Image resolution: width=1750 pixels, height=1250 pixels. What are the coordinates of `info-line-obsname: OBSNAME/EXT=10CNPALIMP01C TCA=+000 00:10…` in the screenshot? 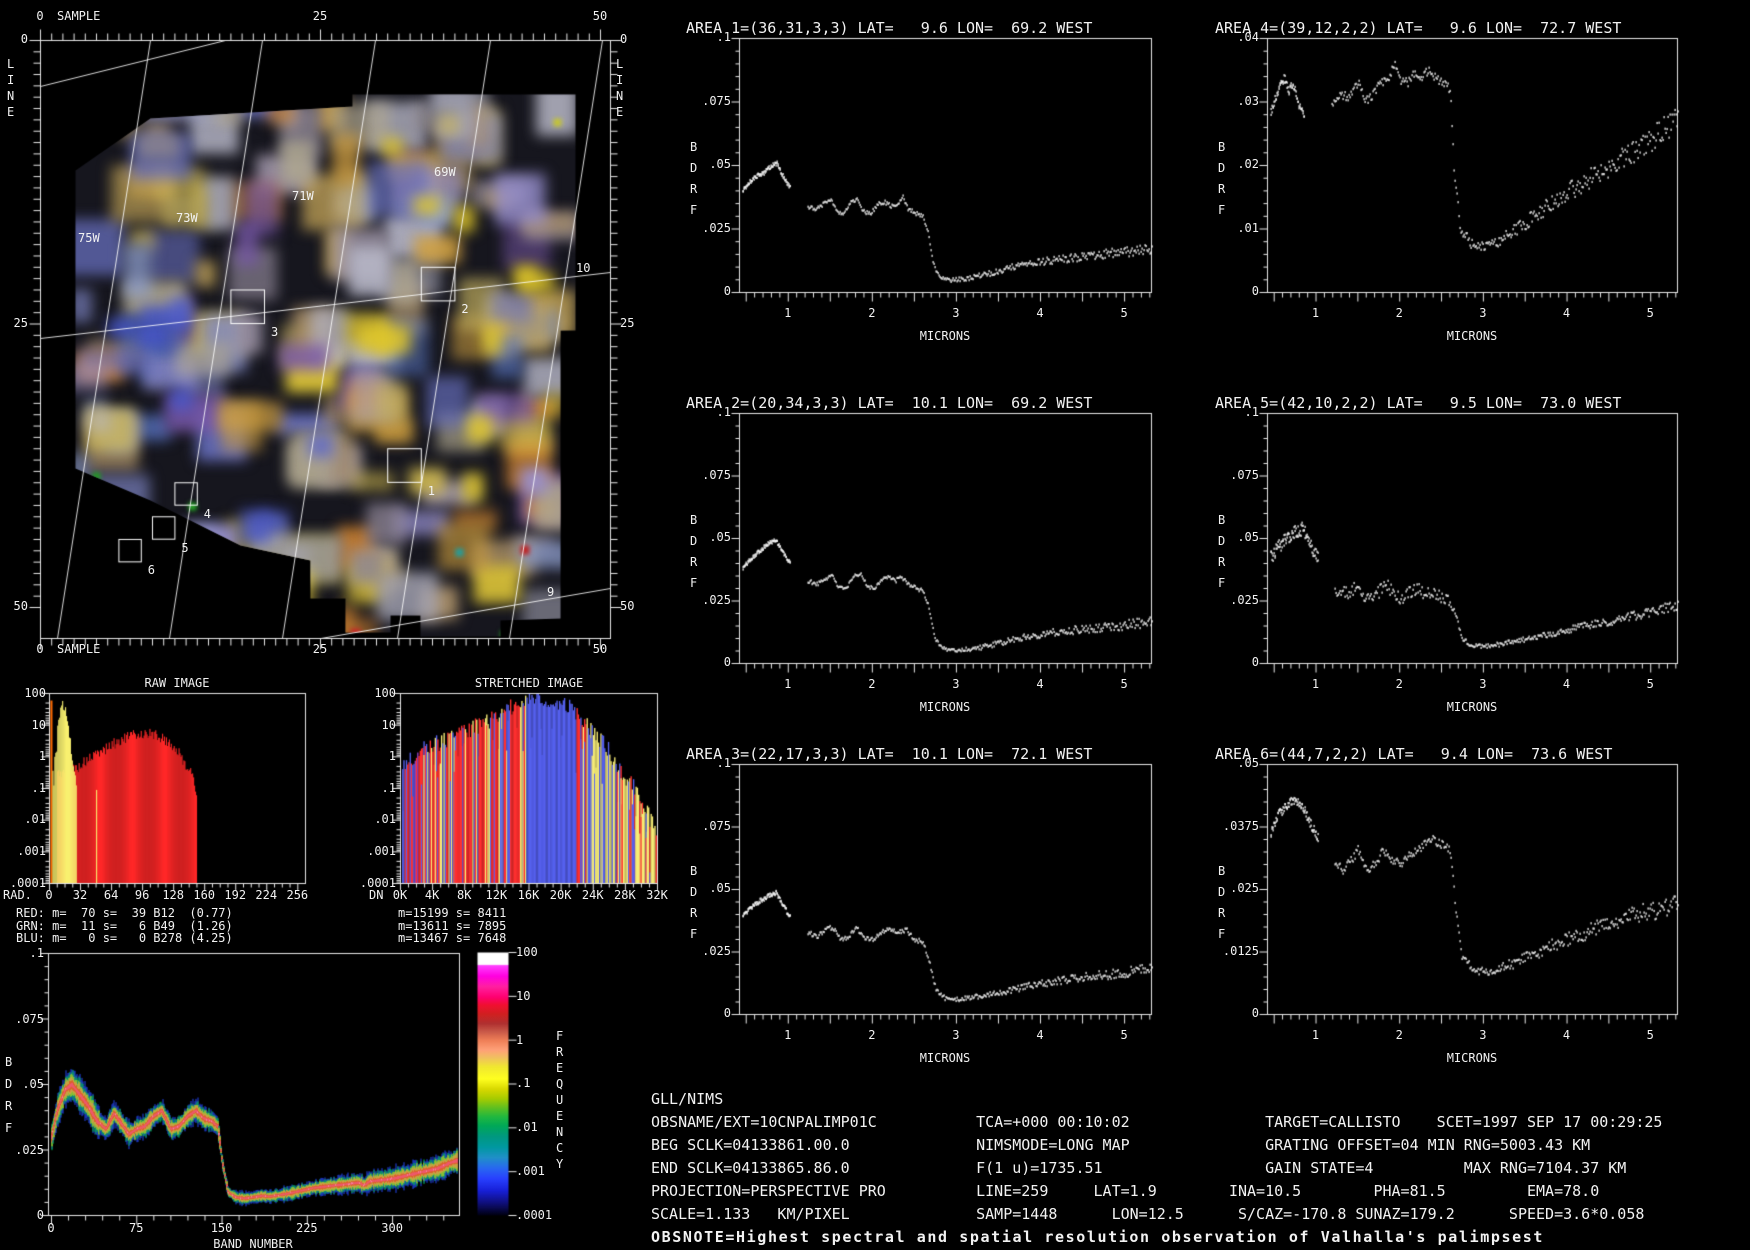 It's located at (1157, 1122).